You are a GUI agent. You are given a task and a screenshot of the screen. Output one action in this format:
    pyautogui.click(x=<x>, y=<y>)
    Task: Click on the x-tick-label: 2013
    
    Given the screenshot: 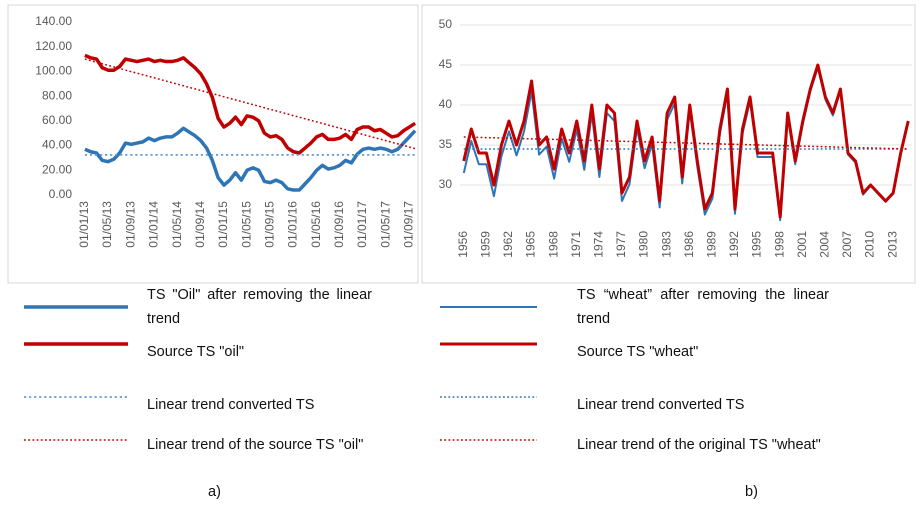 What is the action you would take?
    pyautogui.click(x=892, y=244)
    